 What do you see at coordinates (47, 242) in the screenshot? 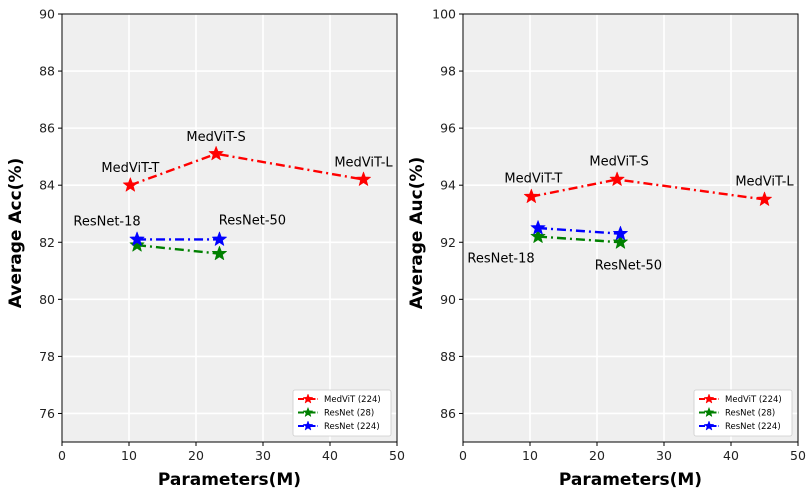
I see `y-tick-label: 82` at bounding box center [47, 242].